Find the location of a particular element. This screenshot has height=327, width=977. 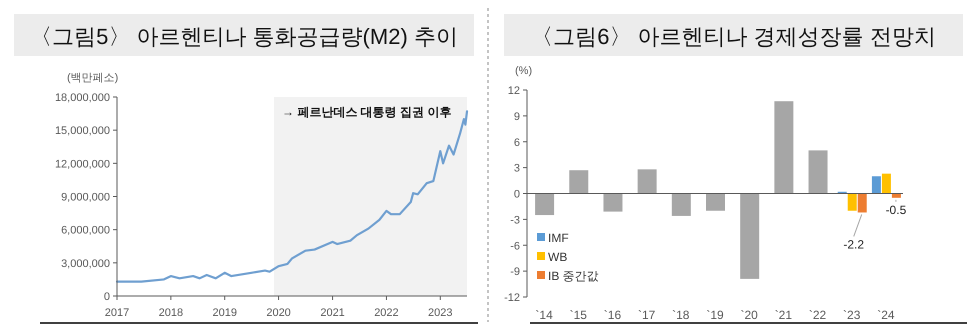

y-tick-label: 18,000,000 is located at coordinates (82, 98).